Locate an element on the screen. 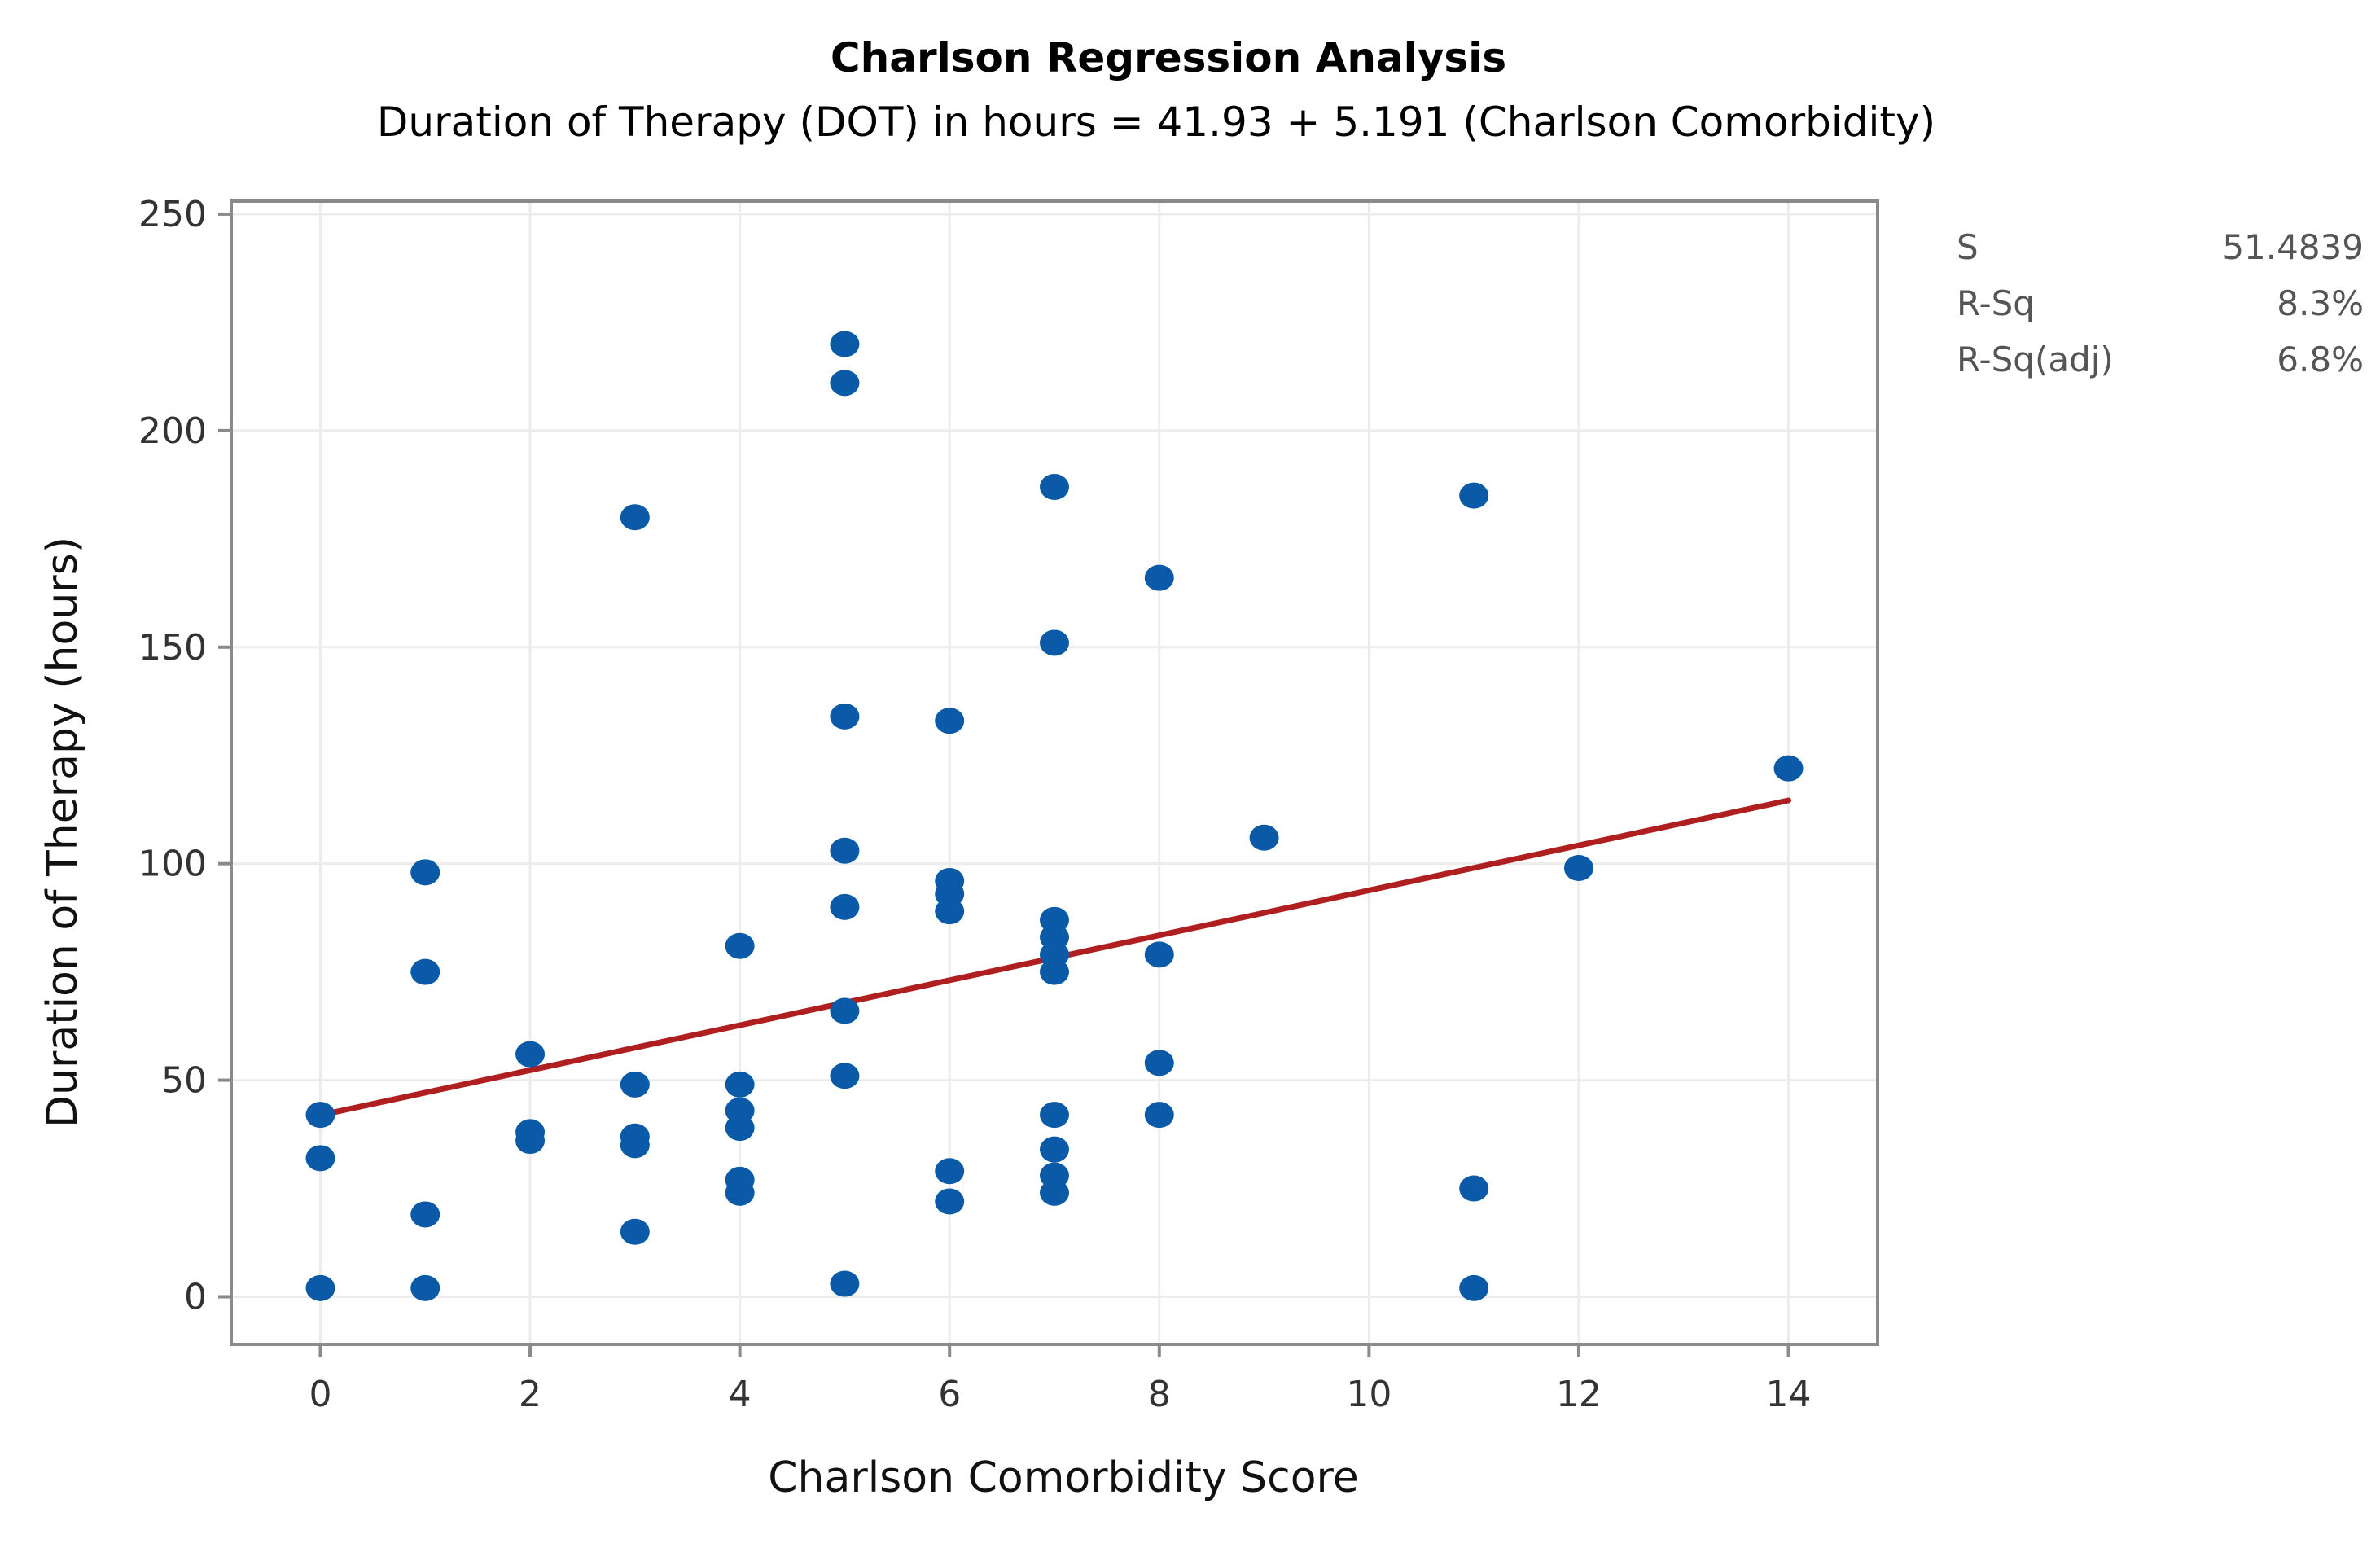 The width and height of the screenshot is (2380, 1552). stats-label: S is located at coordinates (1968, 247).